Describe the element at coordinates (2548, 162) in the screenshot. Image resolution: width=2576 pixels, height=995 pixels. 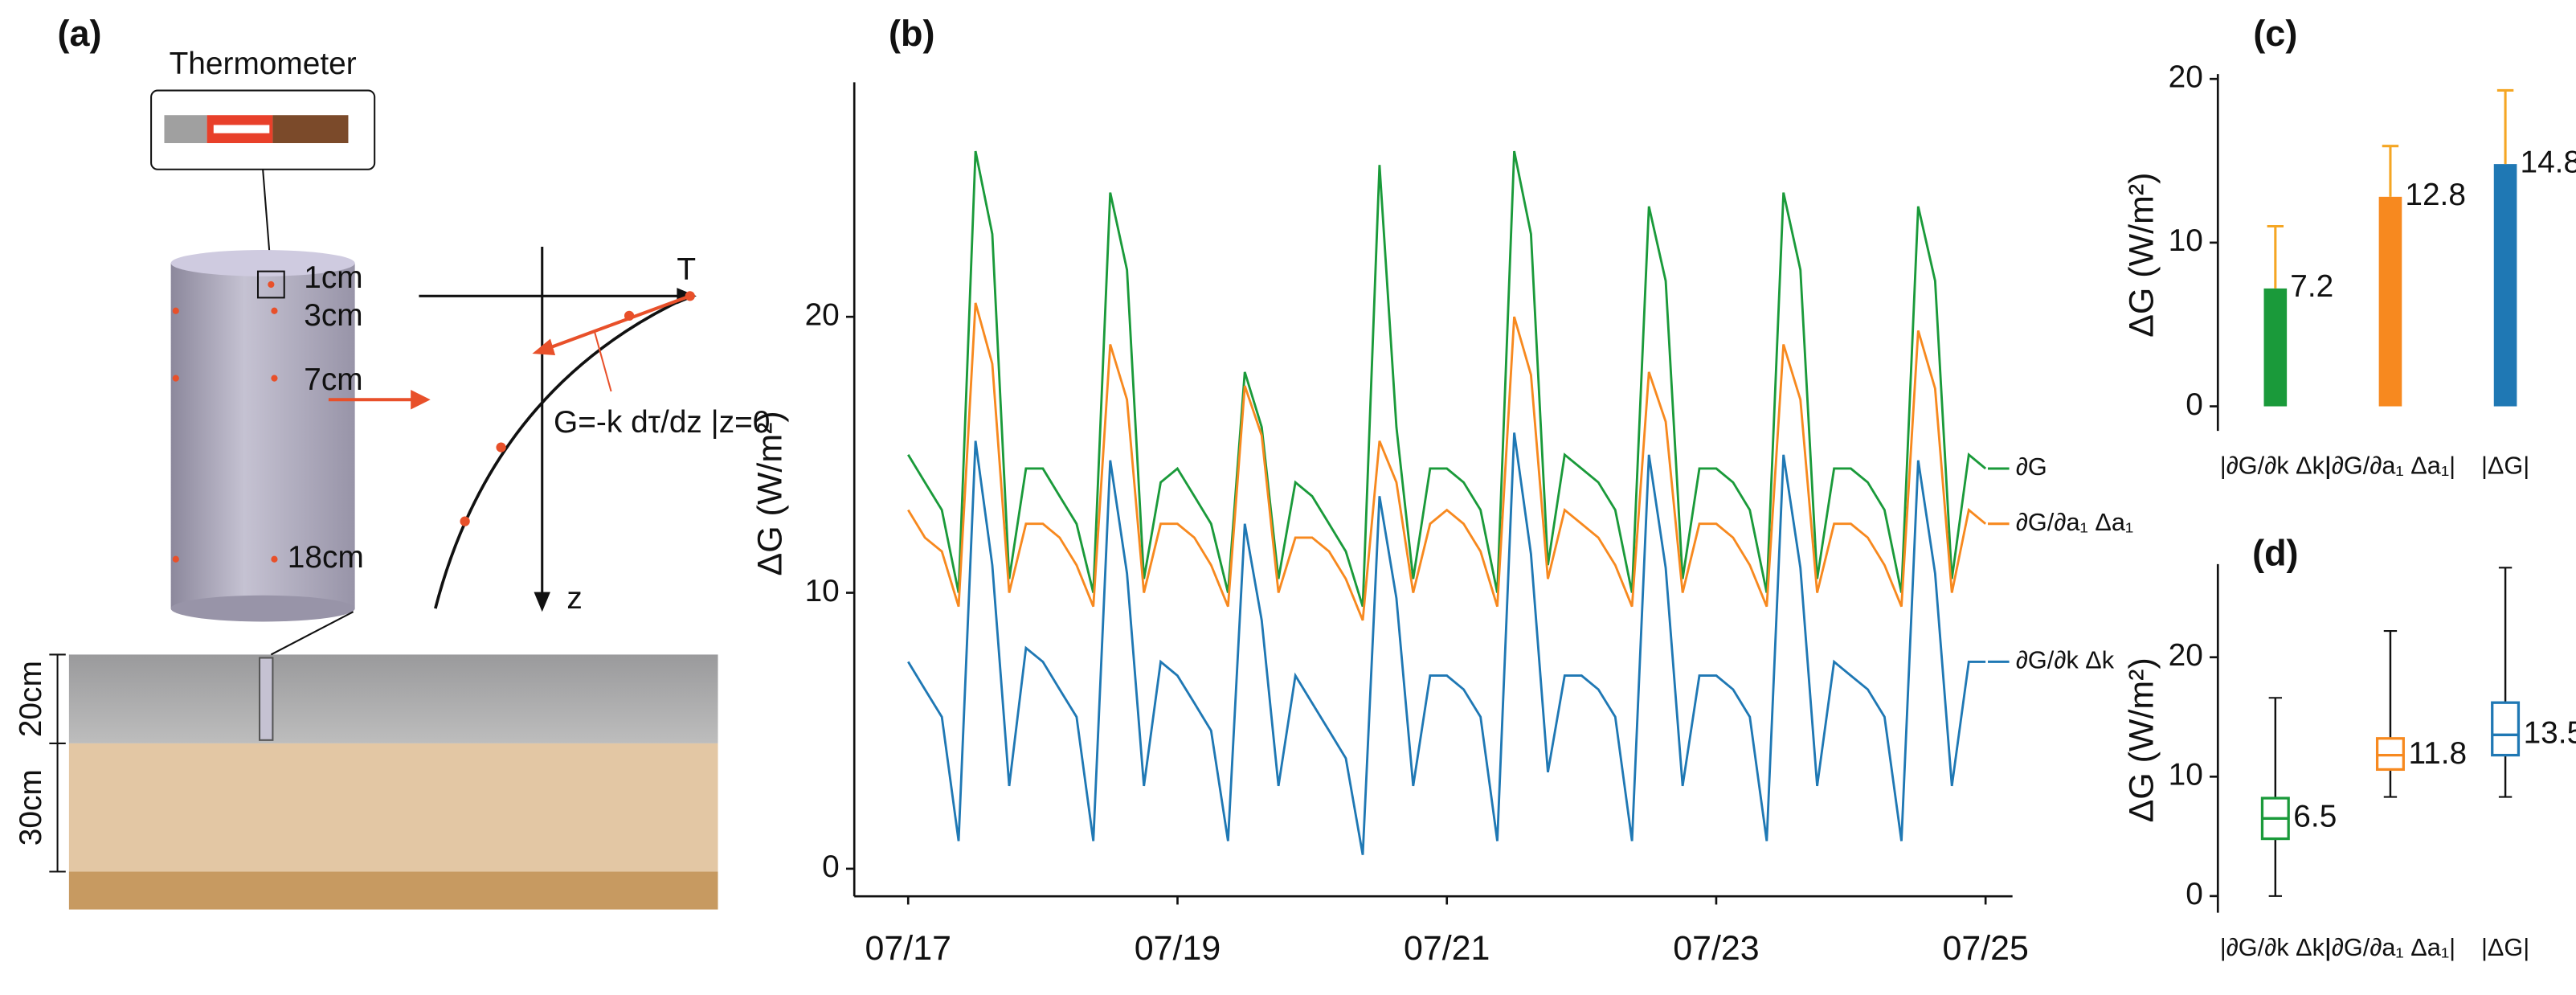
I see `data-label: 14.8` at that location.